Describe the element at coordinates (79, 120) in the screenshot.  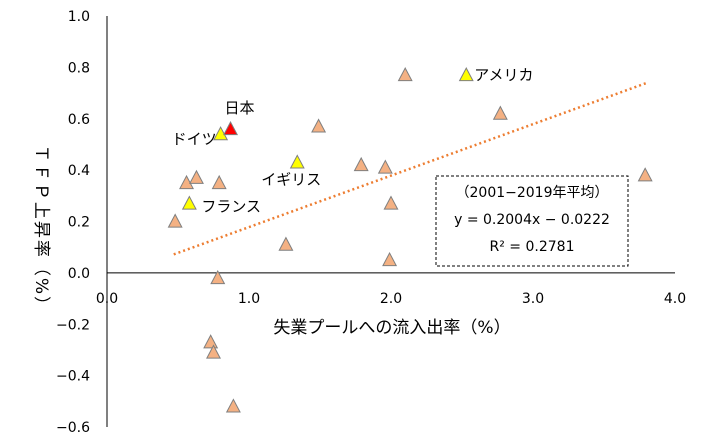
I see `y-tick-label: 0.6` at that location.